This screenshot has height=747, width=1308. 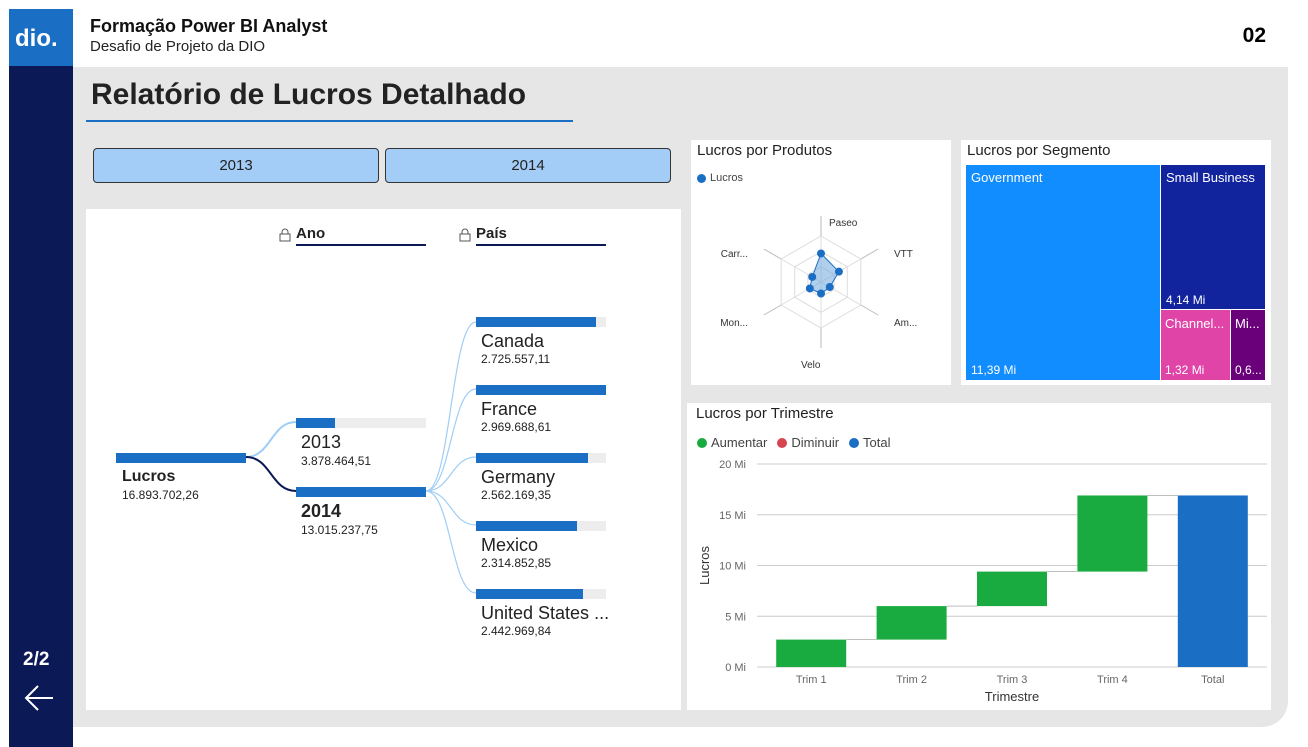 I want to click on country-label: Canada, so click(x=513, y=341).